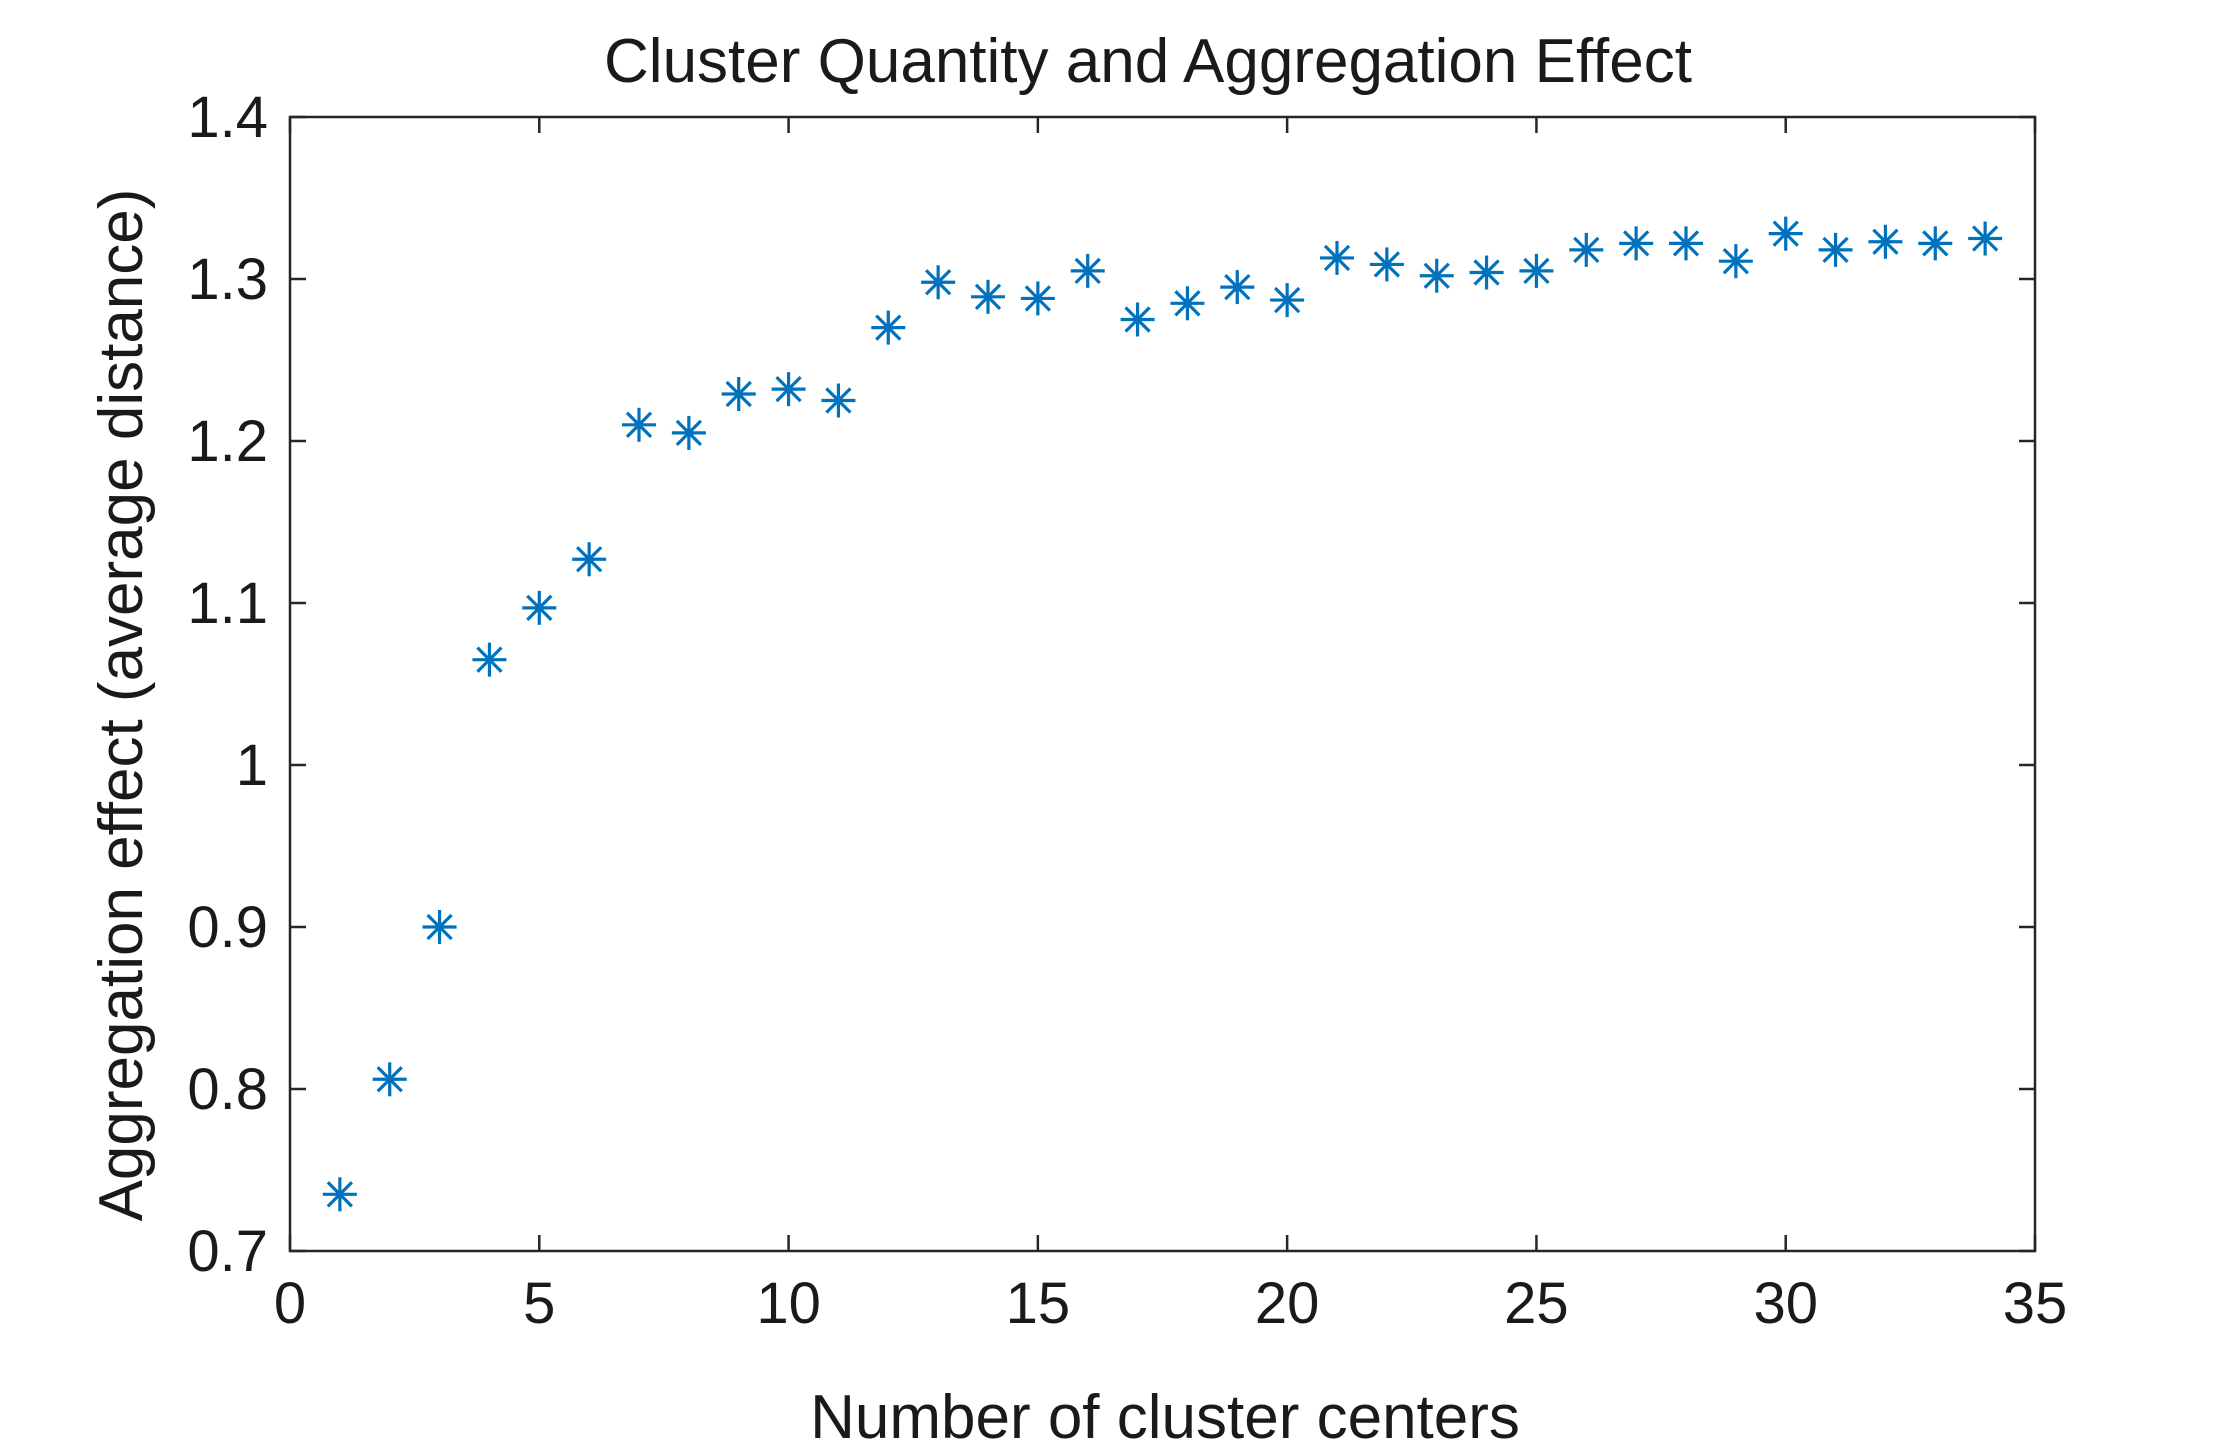 The width and height of the screenshot is (2228, 1453). What do you see at coordinates (1785, 1303) in the screenshot?
I see `x-tick-label: 30` at bounding box center [1785, 1303].